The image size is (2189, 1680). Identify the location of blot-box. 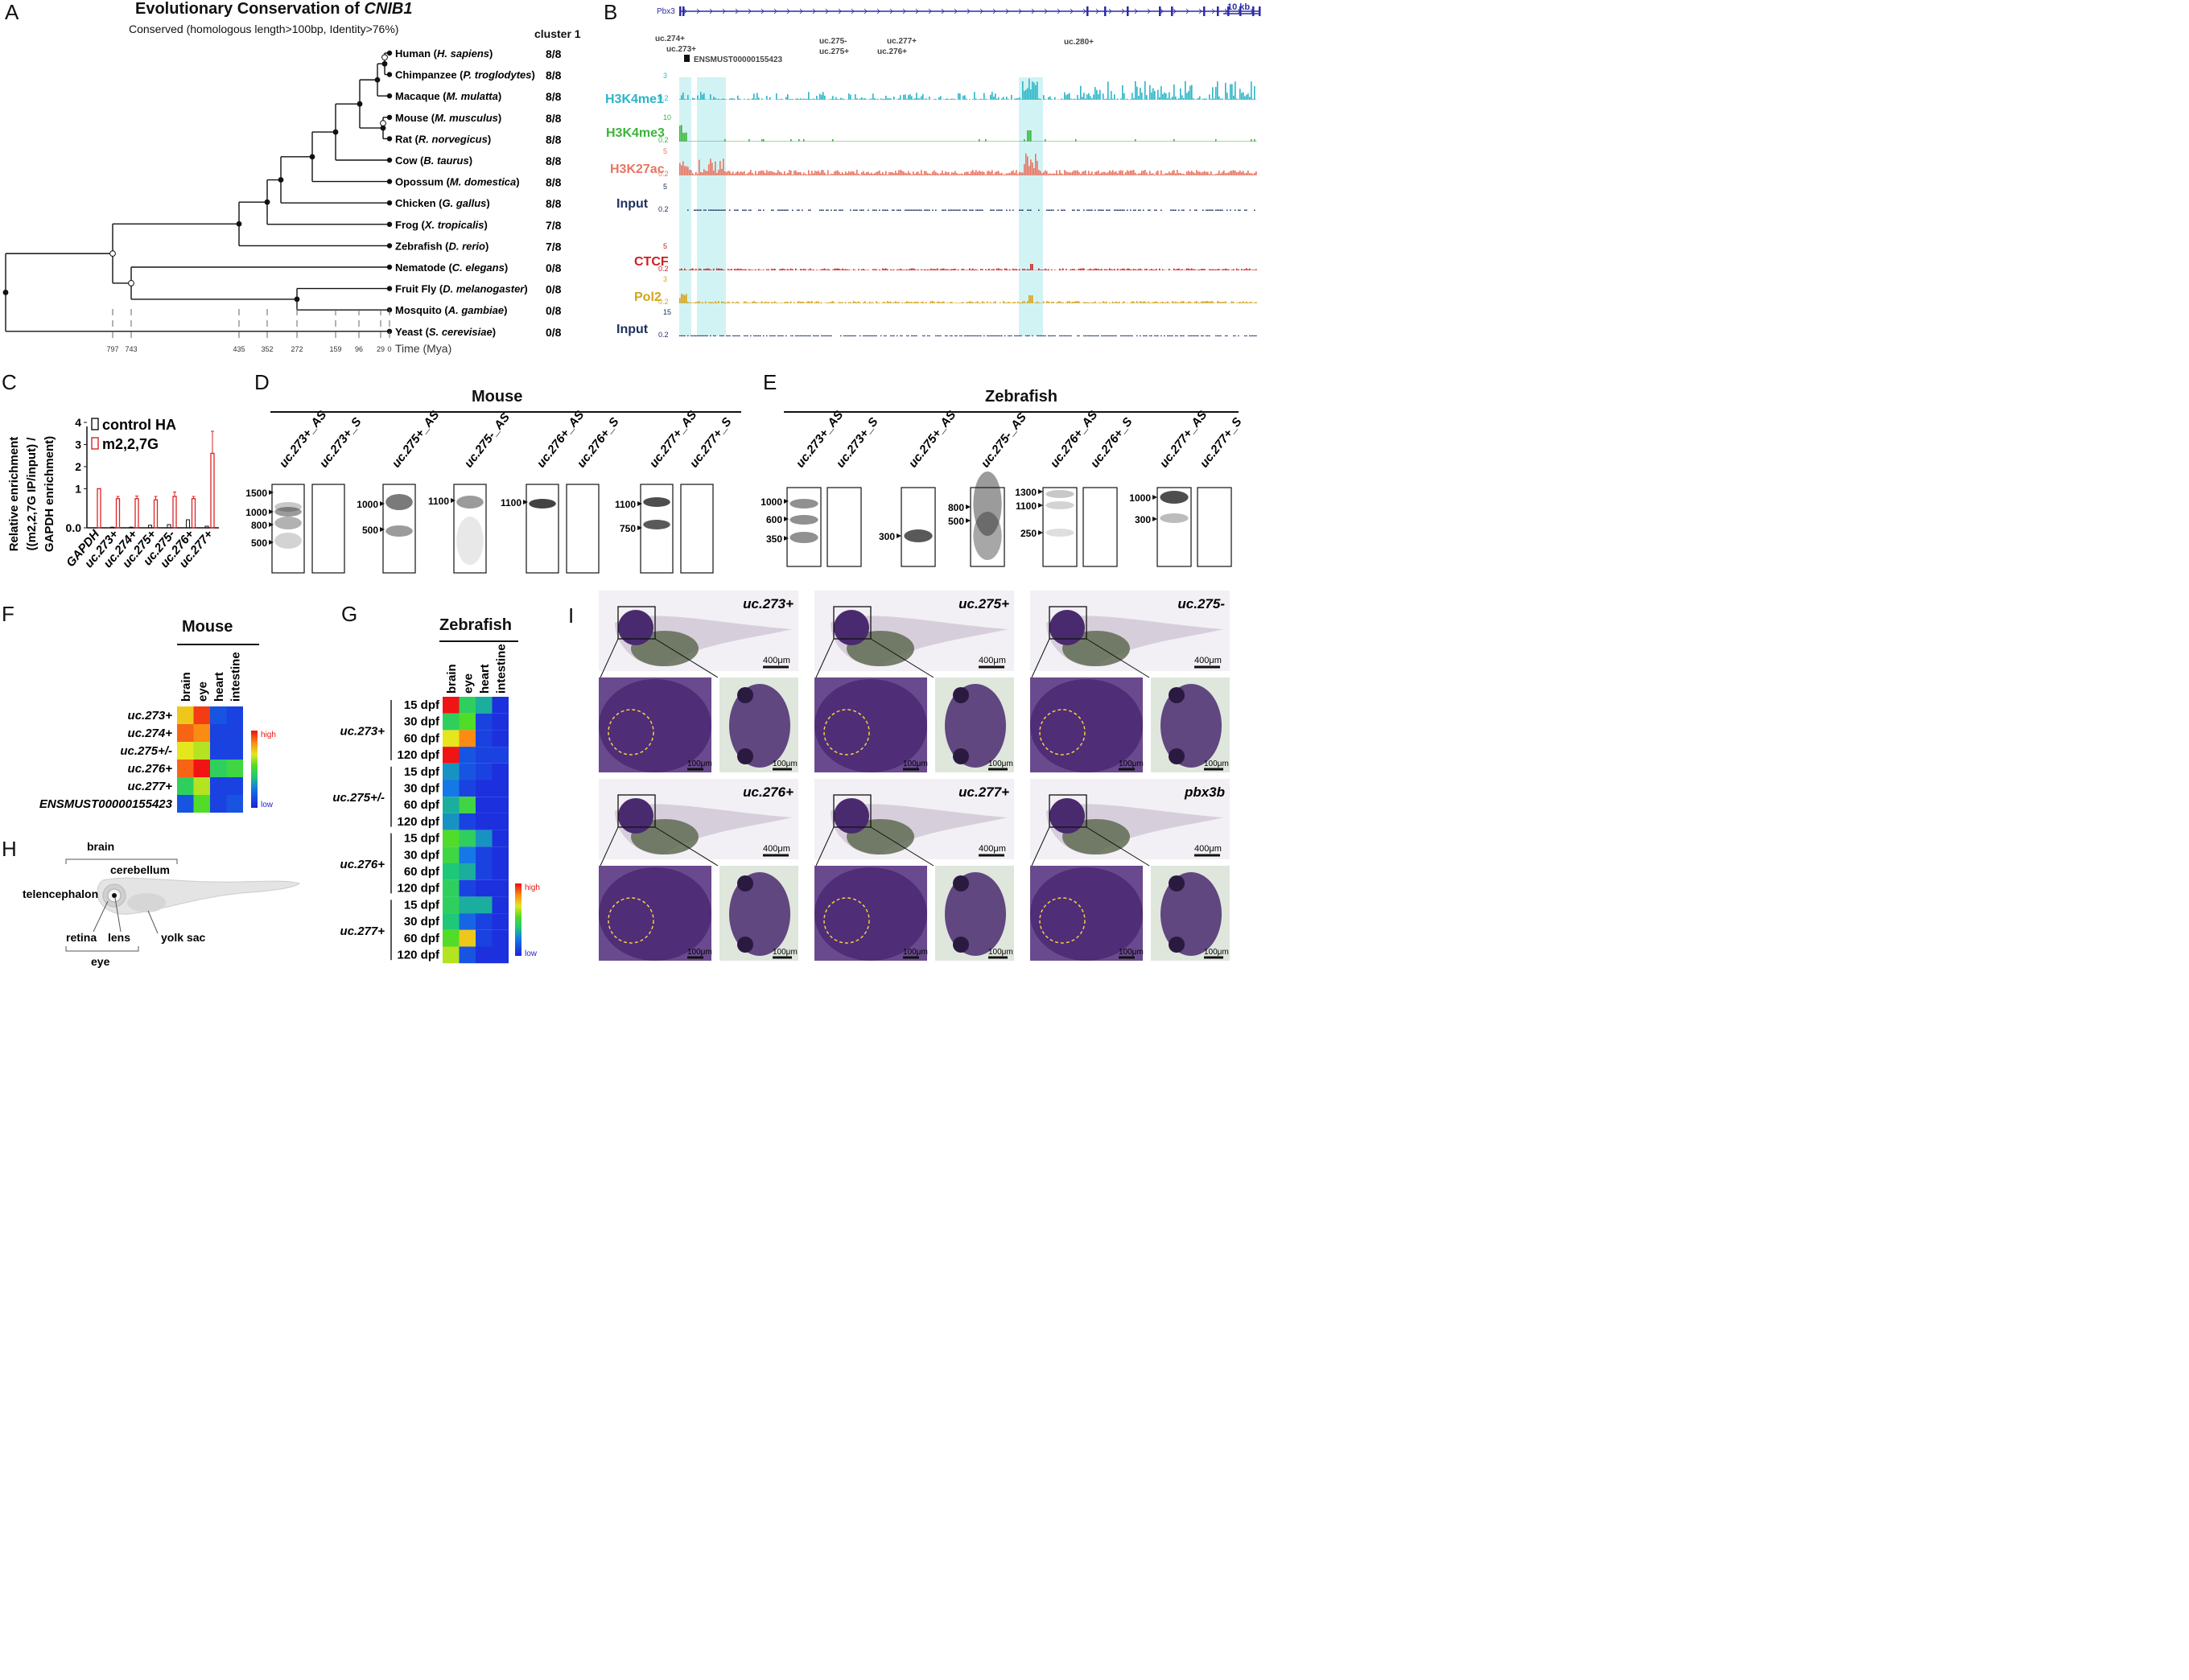
(288, 529).